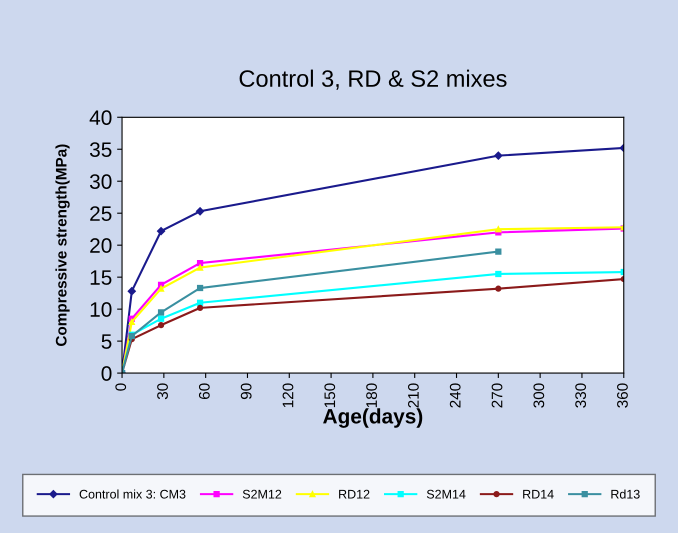  Describe the element at coordinates (101, 277) in the screenshot. I see `y-tick-label: 15` at that location.